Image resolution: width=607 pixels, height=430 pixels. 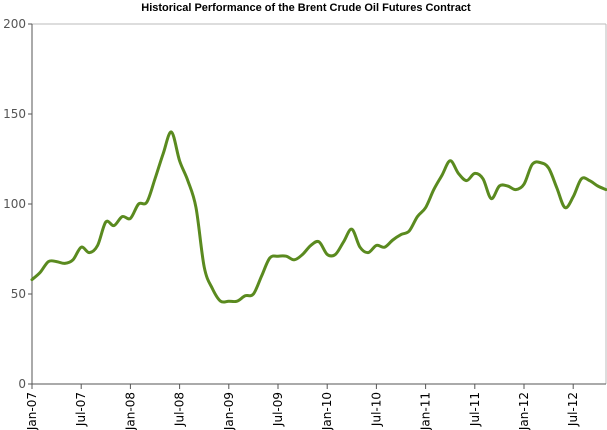 What do you see at coordinates (475, 409) in the screenshot?
I see `x-tick-label: Jul-11` at bounding box center [475, 409].